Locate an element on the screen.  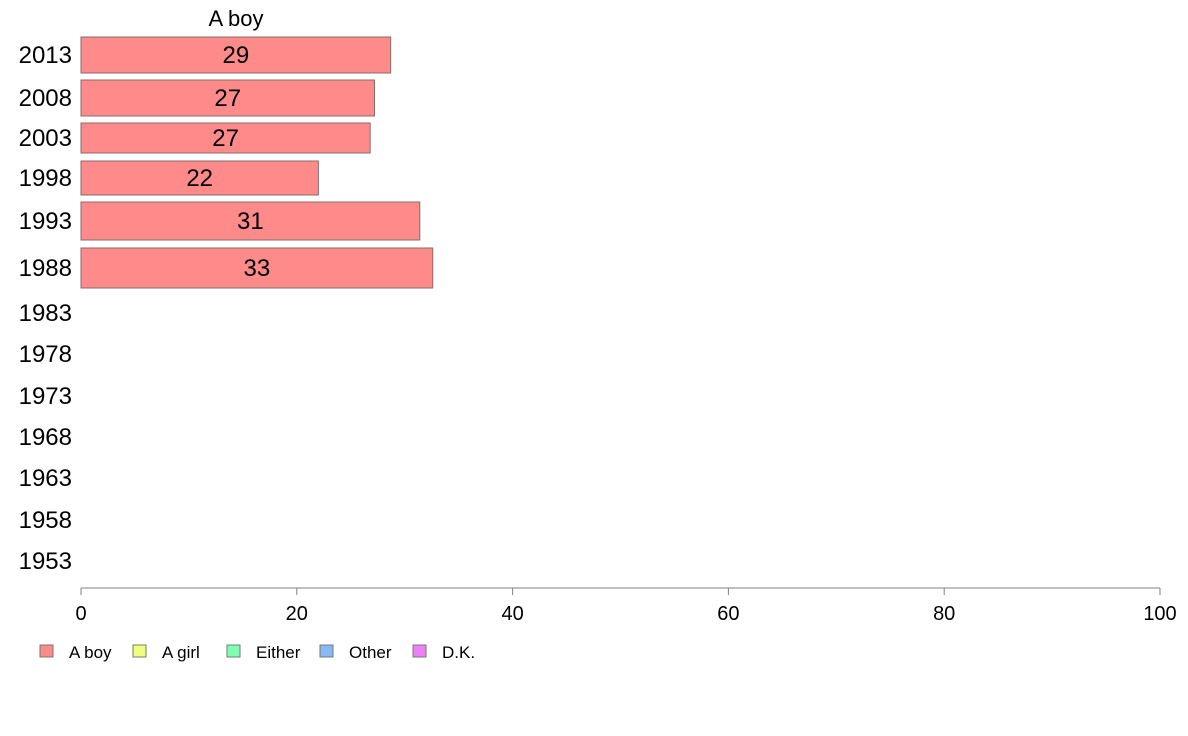
x-axis: 0 20 40 60 80 100 is located at coordinates (626, 606).